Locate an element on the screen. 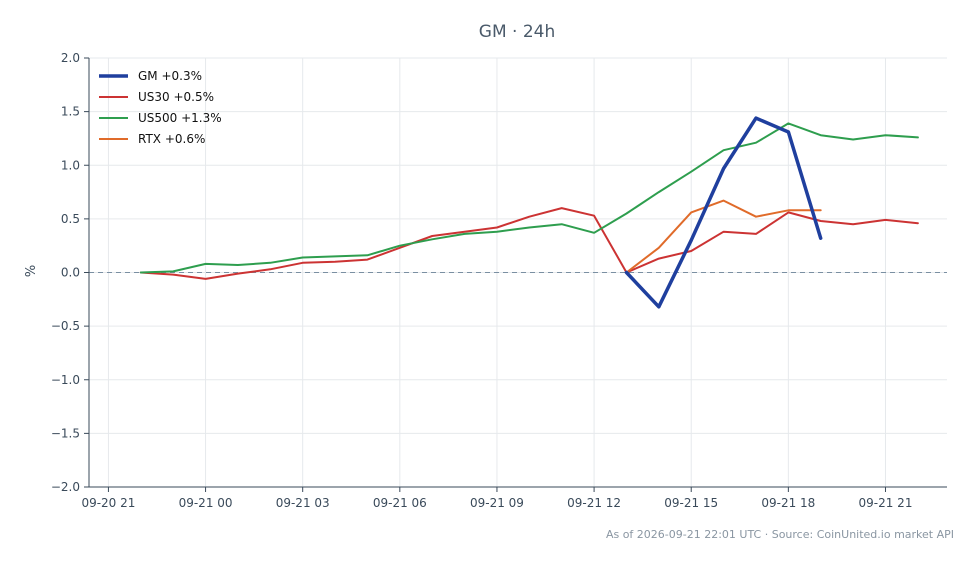  series-line-rtx is located at coordinates (723, 236).